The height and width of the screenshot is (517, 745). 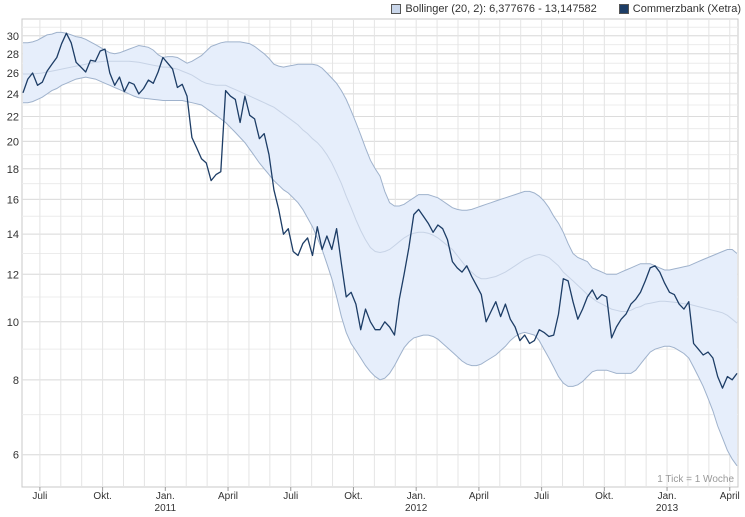 I want to click on y-tick-label: 26, so click(x=13, y=74).